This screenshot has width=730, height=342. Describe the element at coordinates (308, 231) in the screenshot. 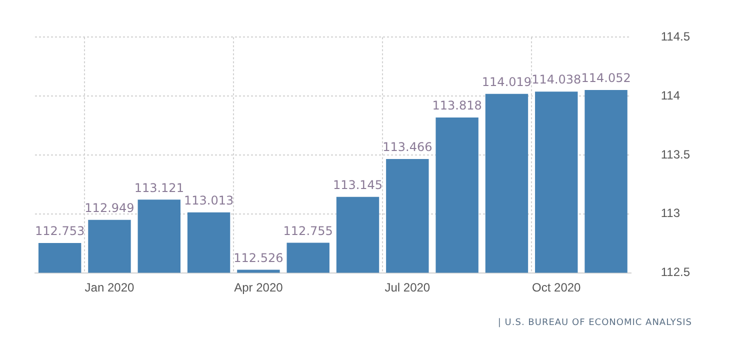

I see `data-label: 112.755` at that location.